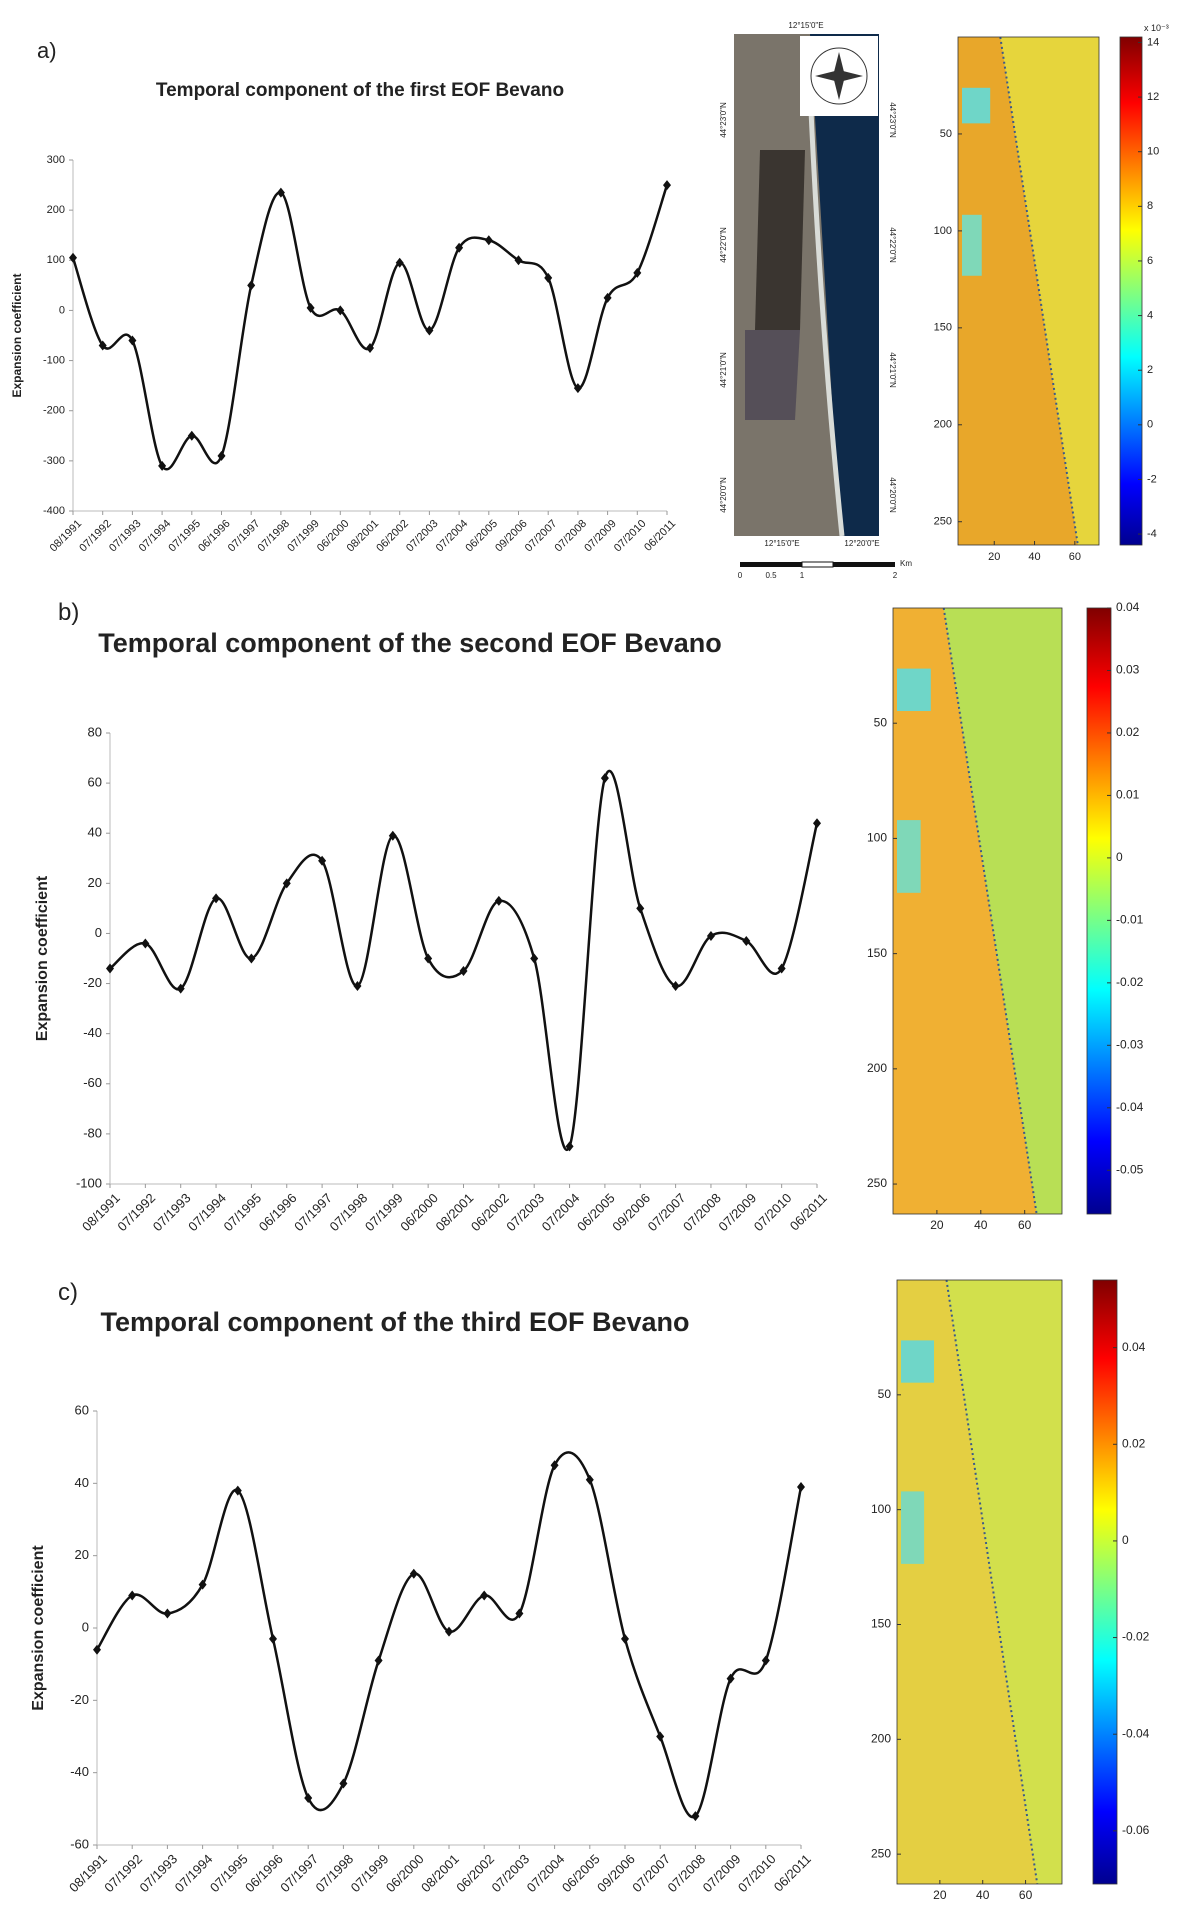 The height and width of the screenshot is (1923, 1182). Describe the element at coordinates (1105, 1582) in the screenshot. I see `colorbar` at that location.